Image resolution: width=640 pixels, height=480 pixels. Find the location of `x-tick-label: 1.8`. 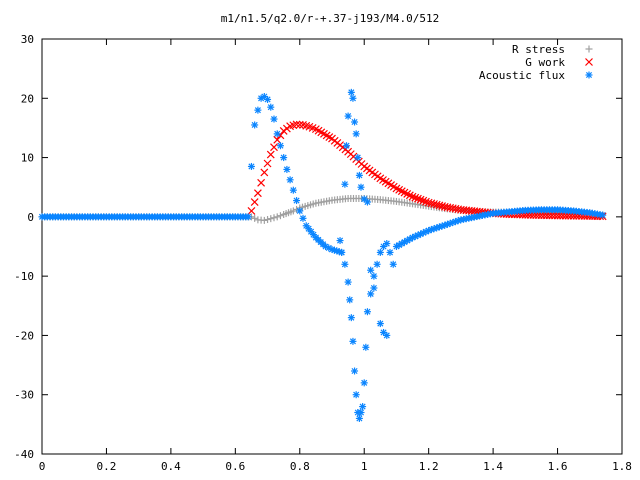

x-tick-label: 1.8 is located at coordinates (622, 466).